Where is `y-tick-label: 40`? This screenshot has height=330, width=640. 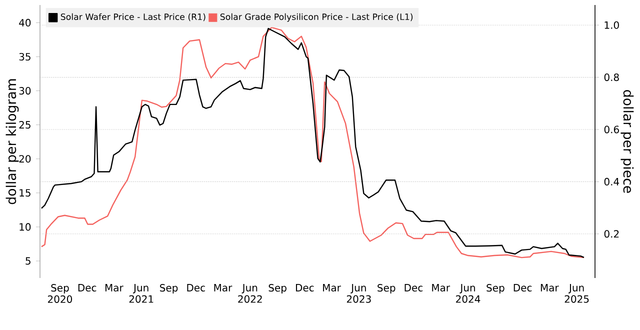 y-tick-label: 40 is located at coordinates (25, 22).